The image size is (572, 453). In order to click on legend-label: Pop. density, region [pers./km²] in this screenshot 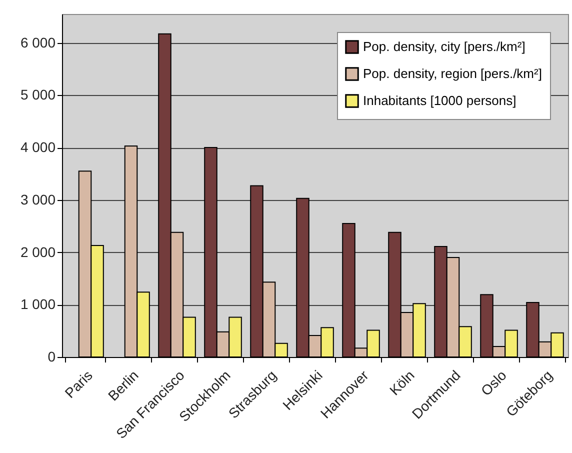, I will do `click(452, 73)`.